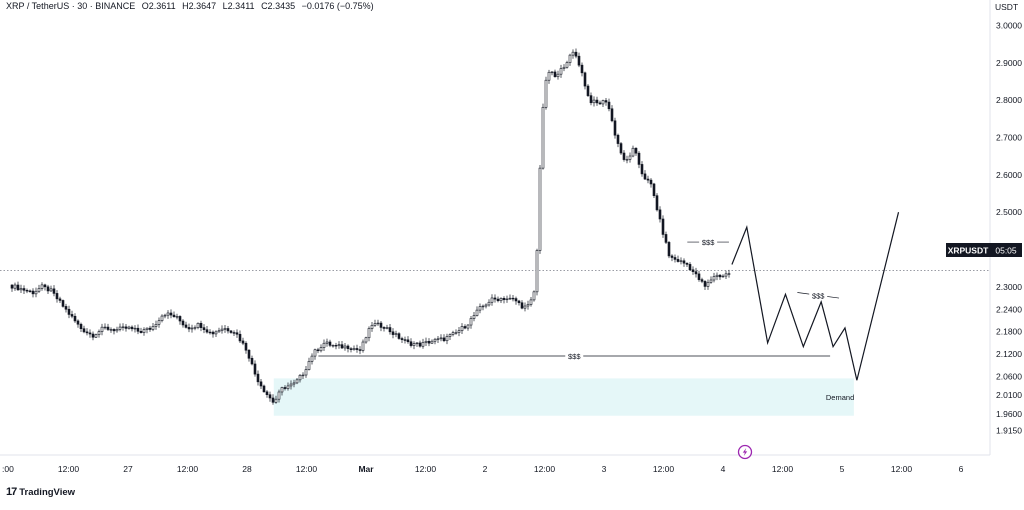 This screenshot has width=1024, height=510. Describe the element at coordinates (1009, 100) in the screenshot. I see `y-tick-label: 2.8000` at that location.